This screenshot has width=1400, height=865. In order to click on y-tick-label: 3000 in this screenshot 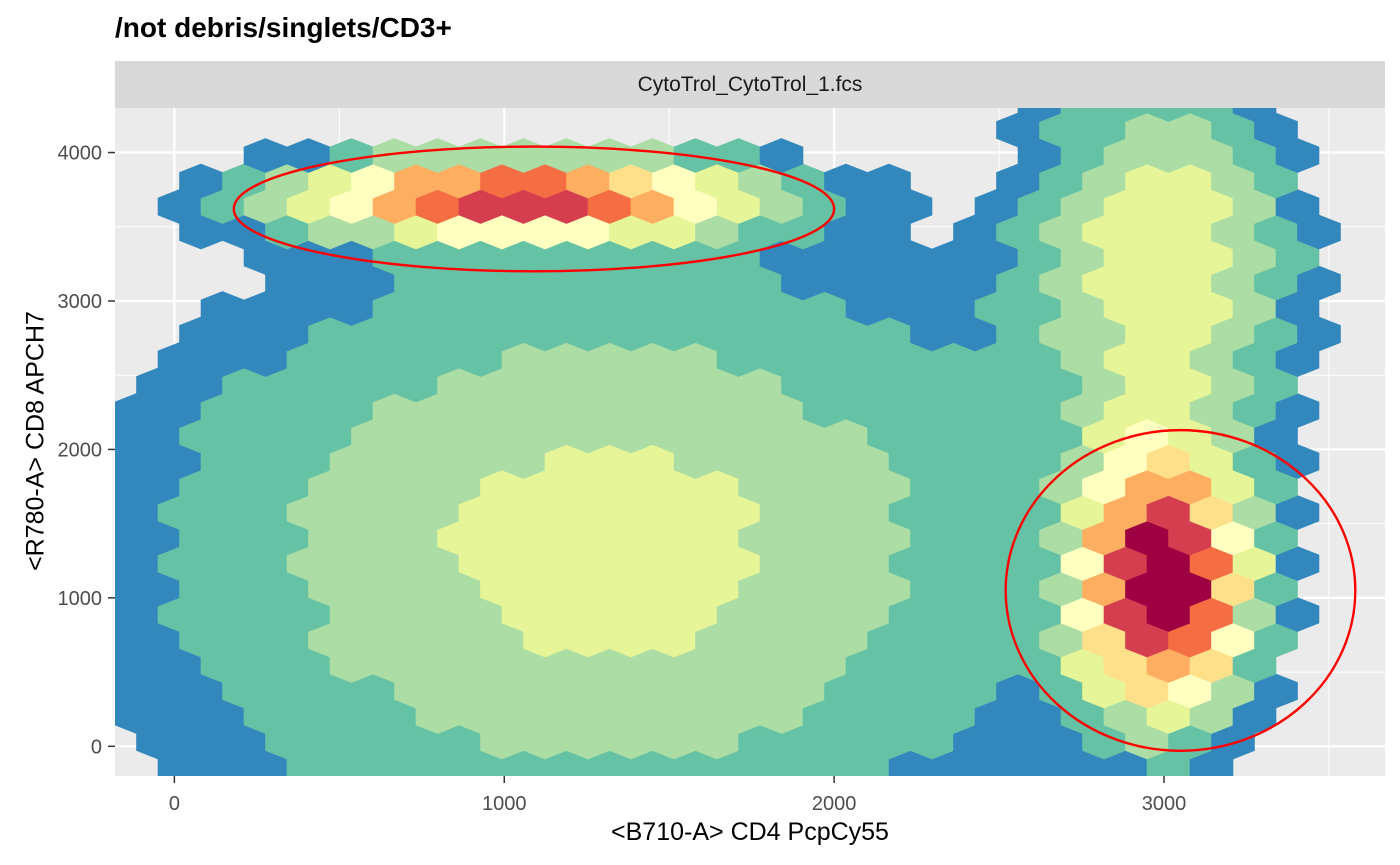, I will do `click(80, 302)`.